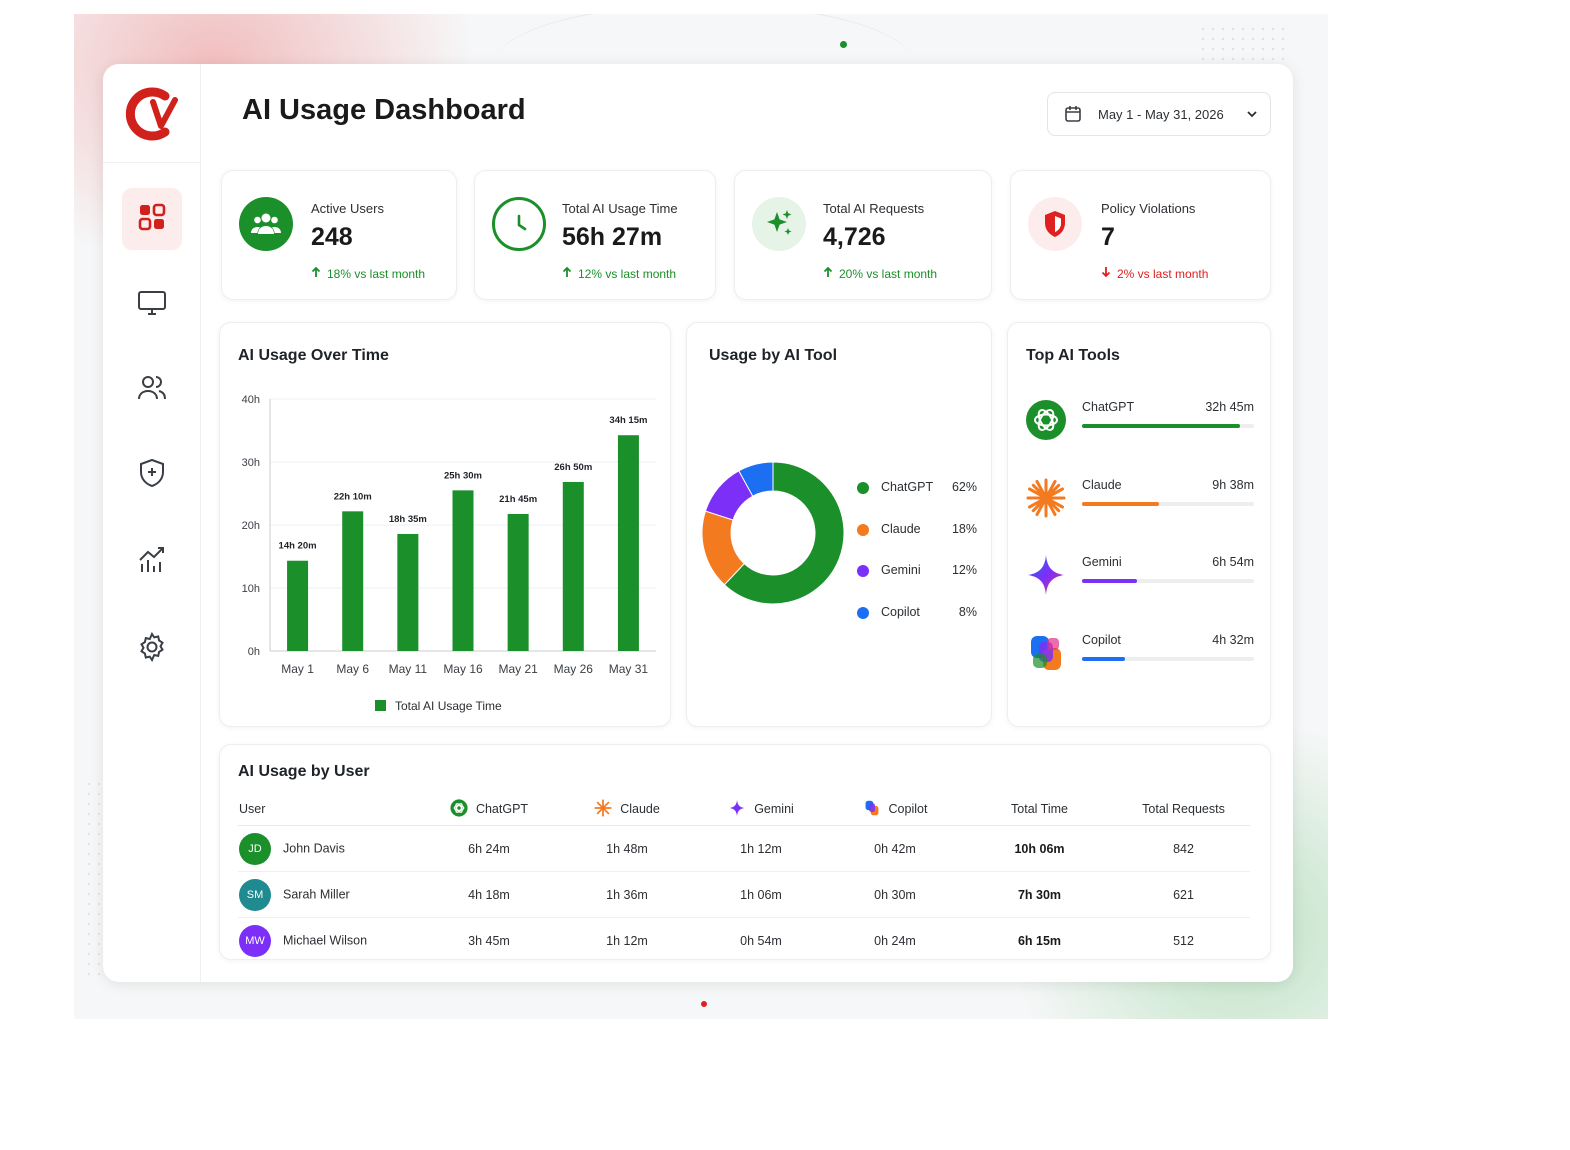  Describe the element at coordinates (1183, 809) in the screenshot. I see `column-header-total-requests: Total Requests` at that location.